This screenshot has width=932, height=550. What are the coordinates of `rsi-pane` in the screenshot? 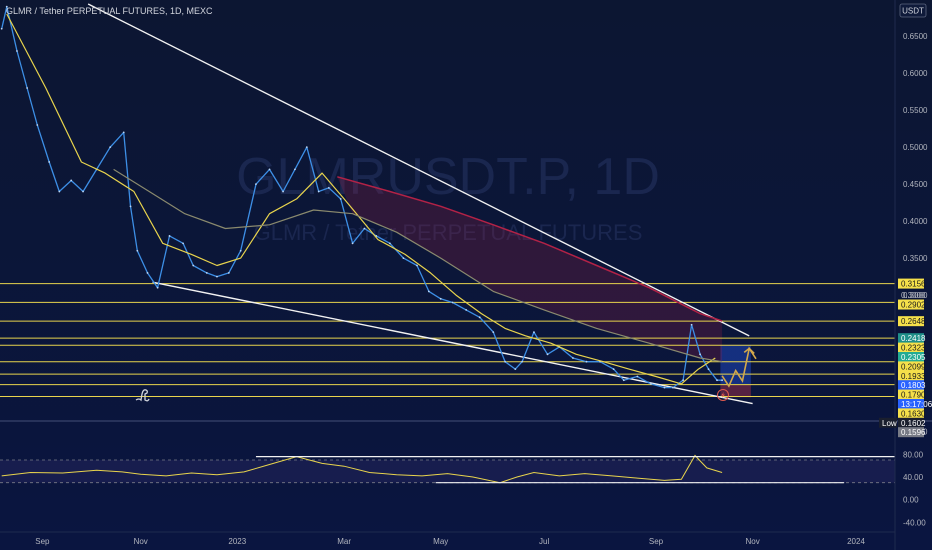 It's located at (447, 469).